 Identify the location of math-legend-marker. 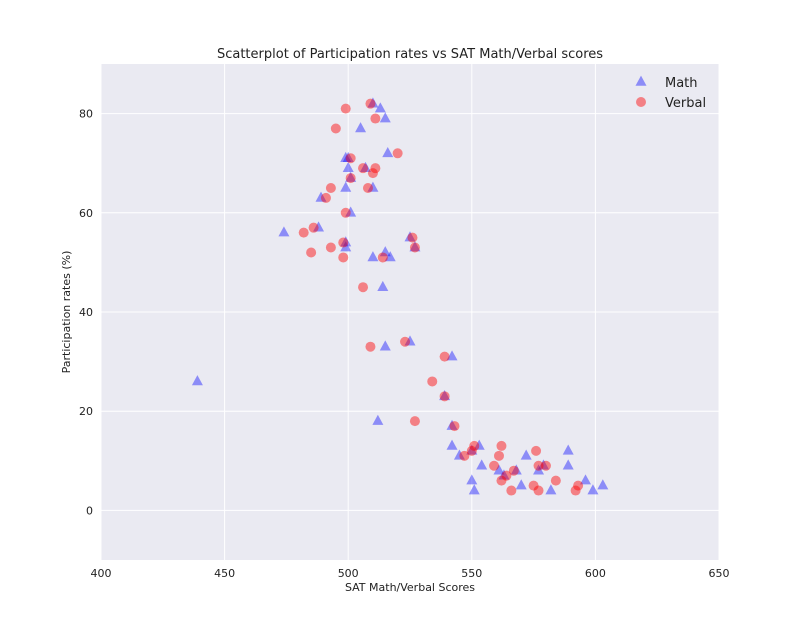
(641, 80).